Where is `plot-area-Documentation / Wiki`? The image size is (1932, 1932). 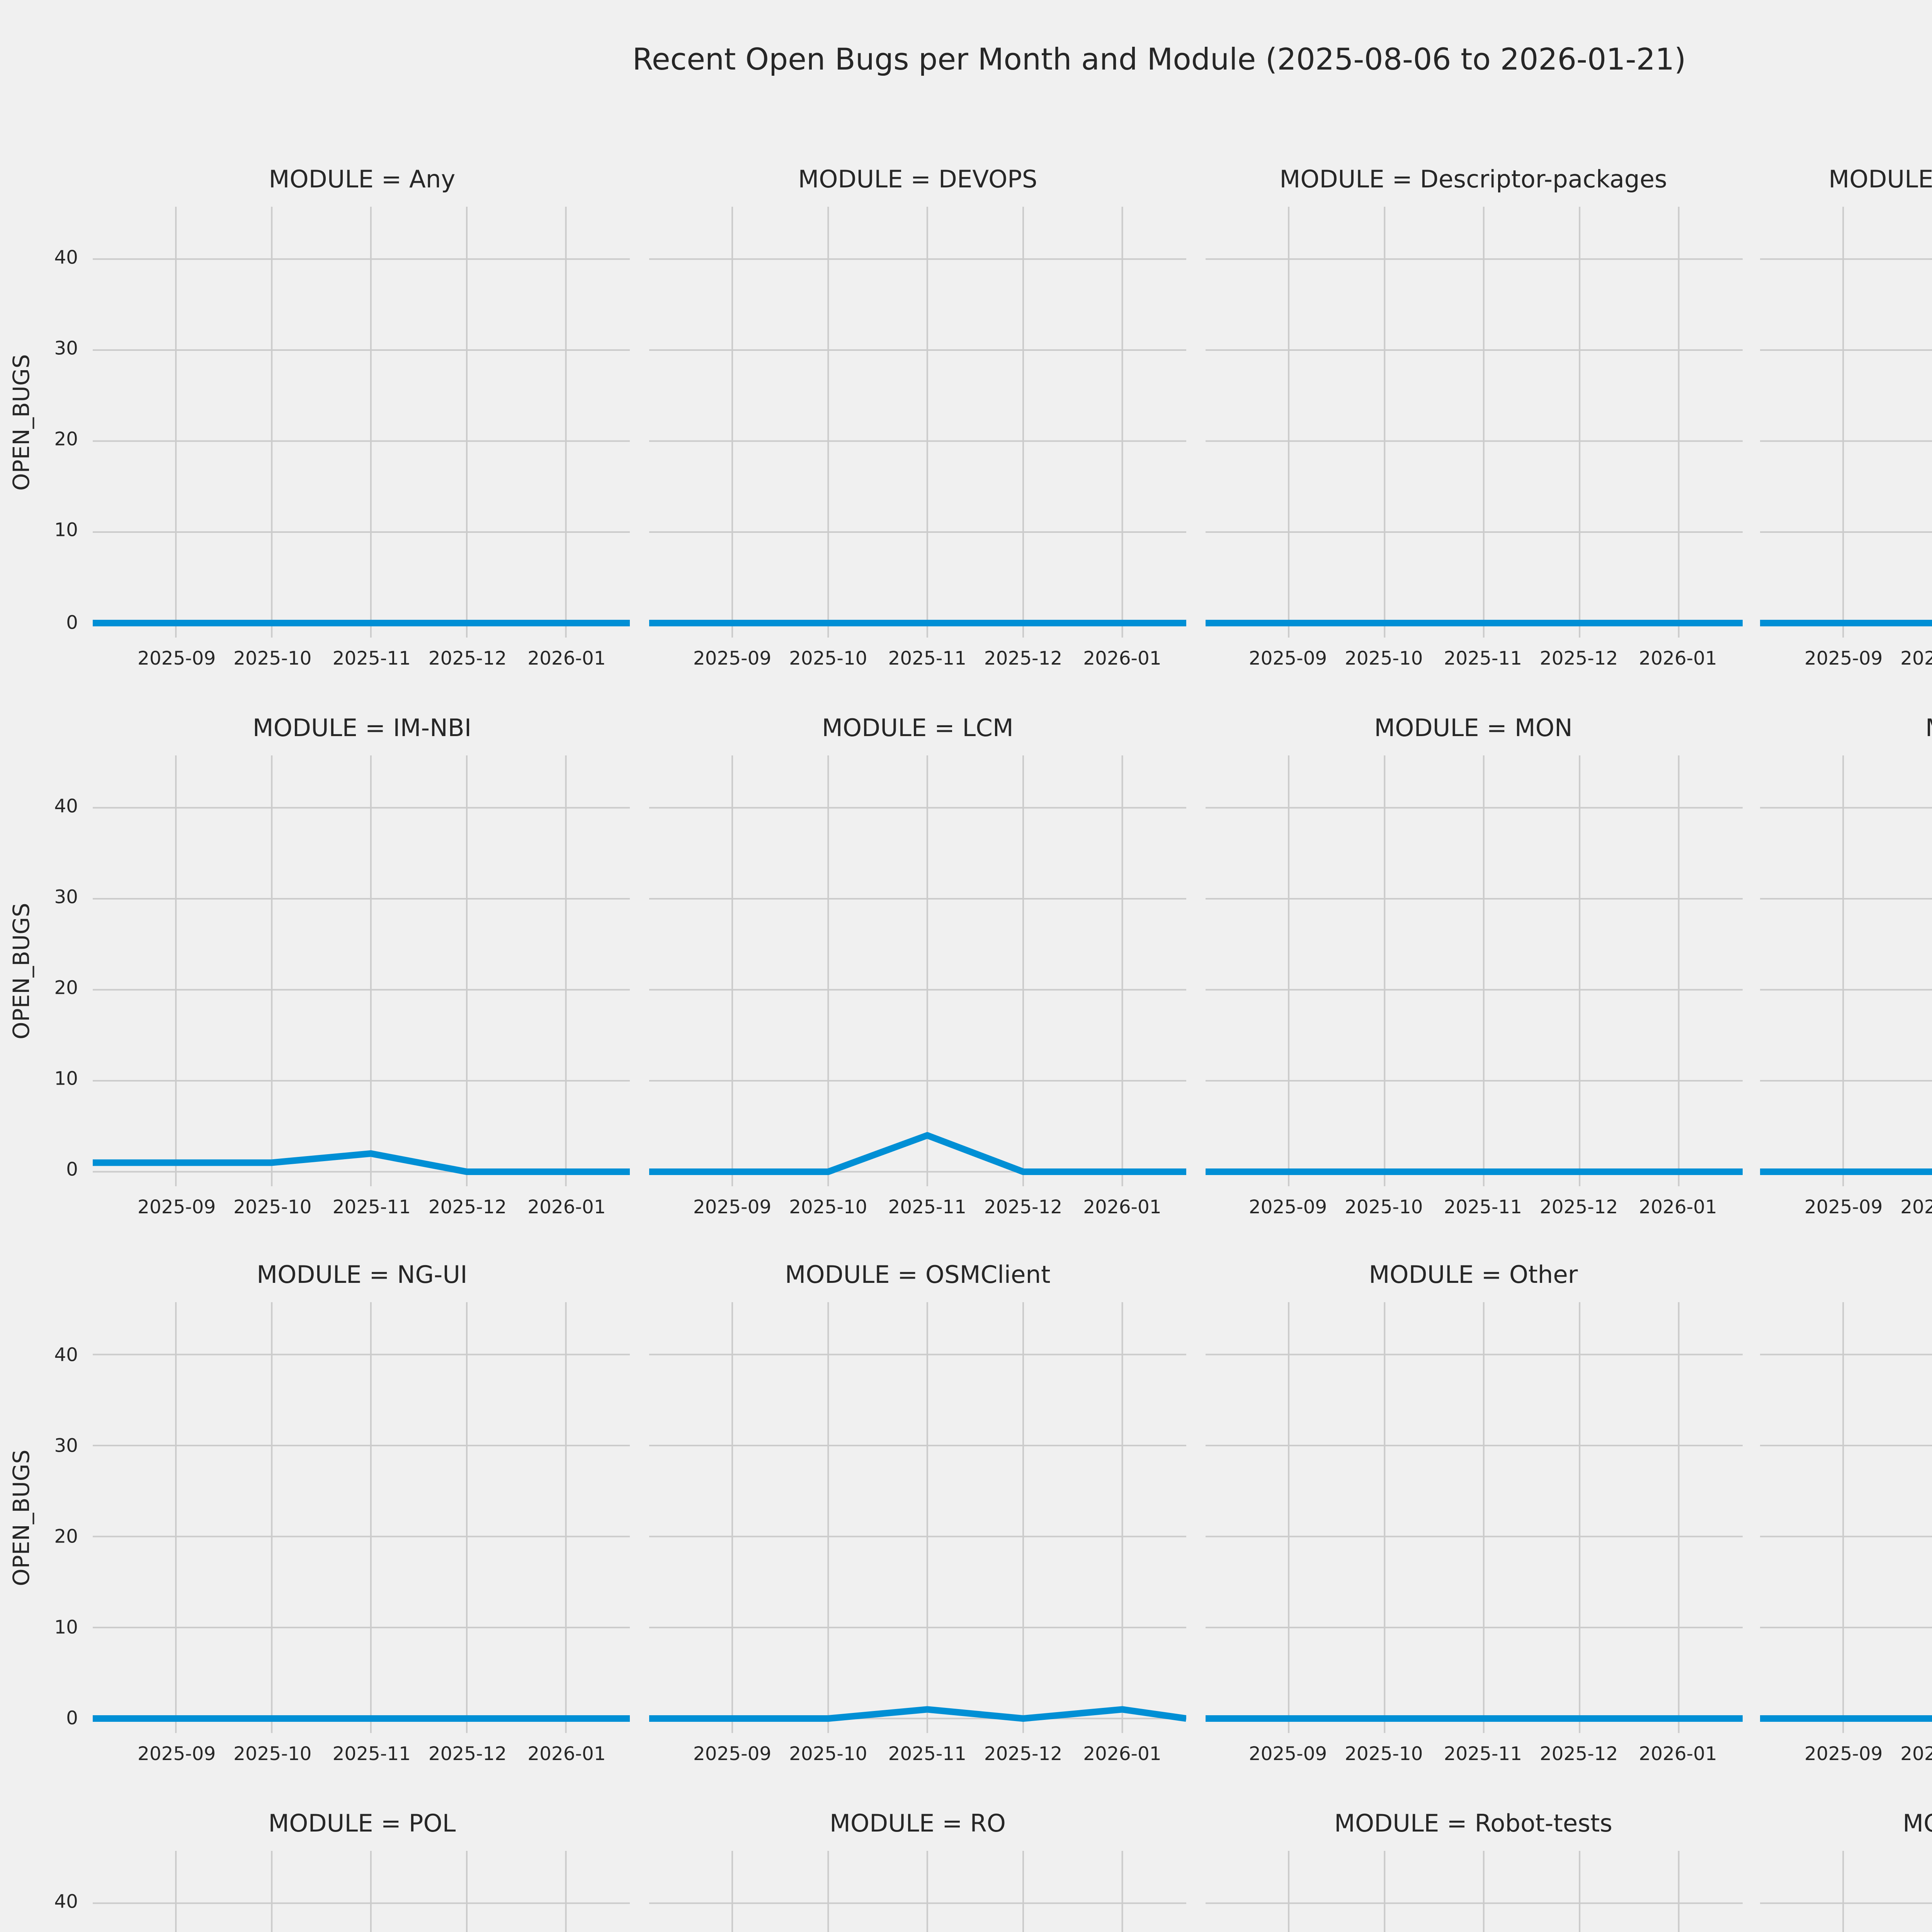 plot-area-Documentation / Wiki is located at coordinates (1846, 422).